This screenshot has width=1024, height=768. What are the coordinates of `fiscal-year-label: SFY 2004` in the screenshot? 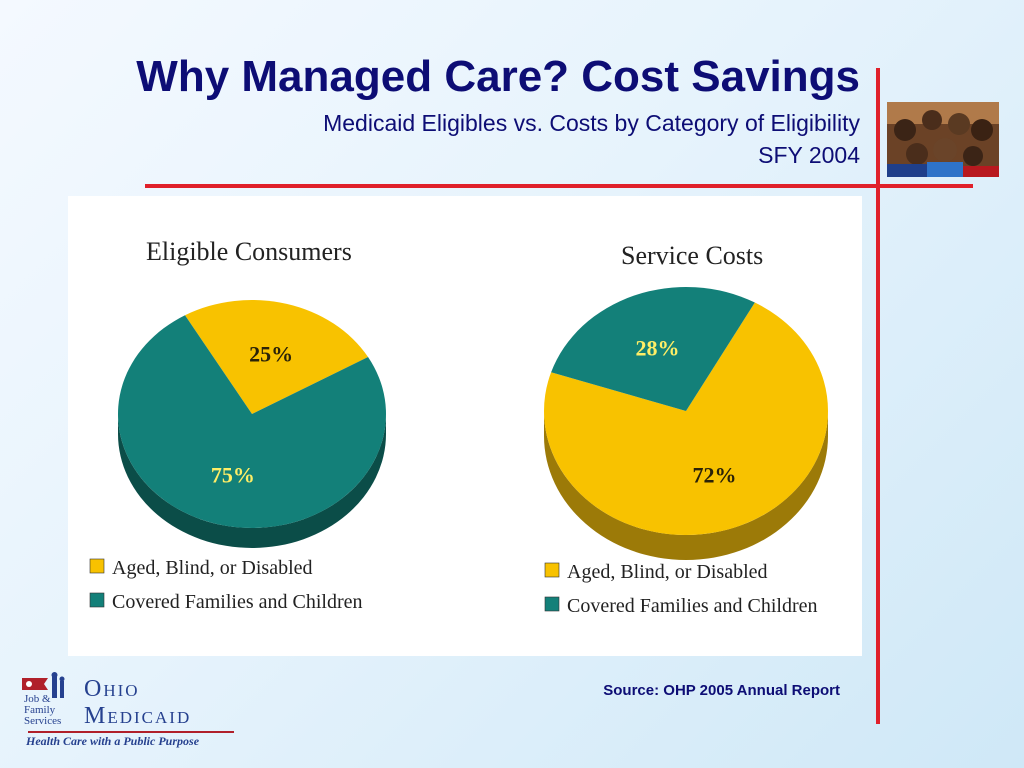 It's located at (809, 155).